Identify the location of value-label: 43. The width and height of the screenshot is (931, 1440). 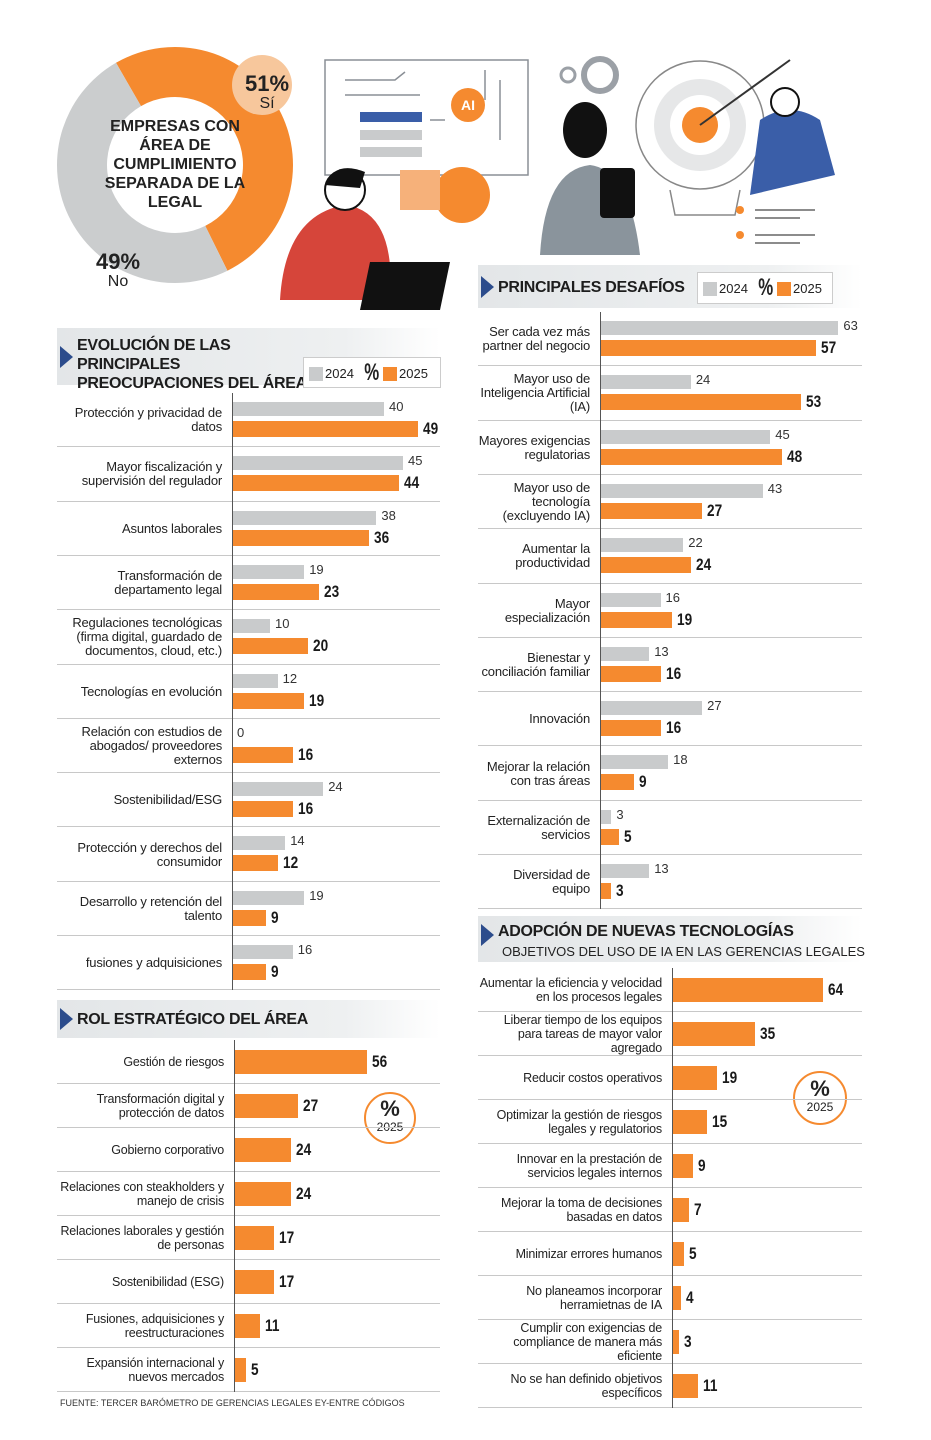
(775, 488).